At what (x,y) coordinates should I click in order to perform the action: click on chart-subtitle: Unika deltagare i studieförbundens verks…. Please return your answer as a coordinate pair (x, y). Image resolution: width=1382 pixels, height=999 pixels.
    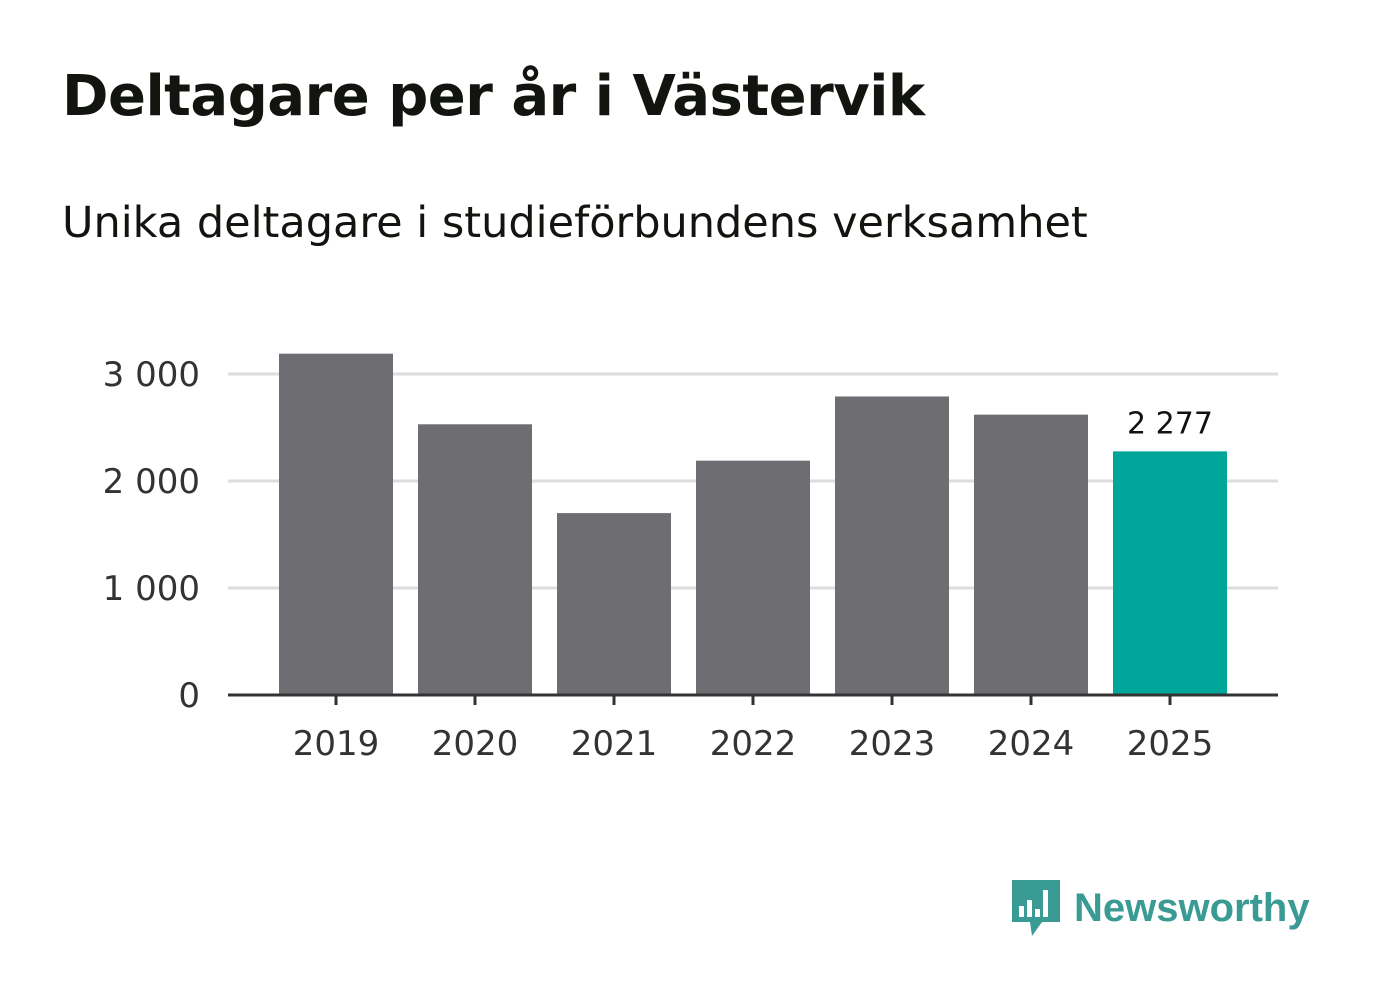
    Looking at the image, I should click on (575, 223).